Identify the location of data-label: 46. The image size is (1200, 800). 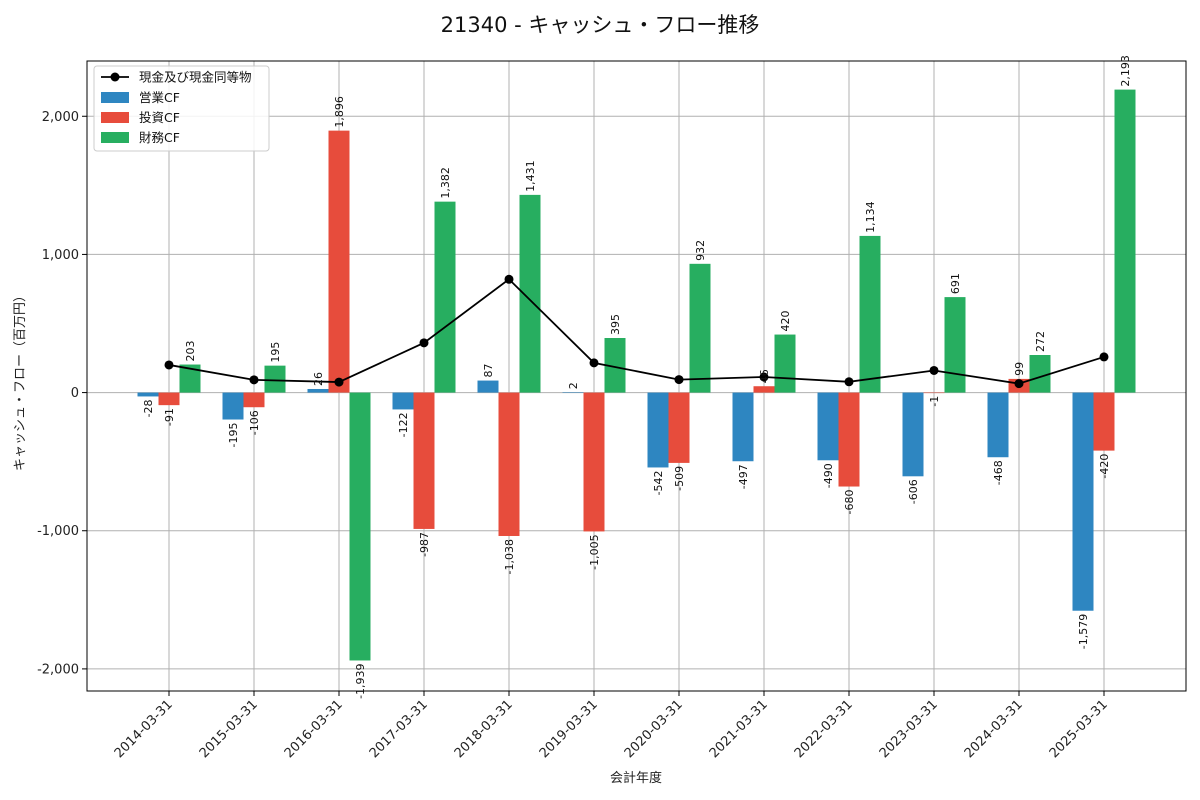
(764, 376).